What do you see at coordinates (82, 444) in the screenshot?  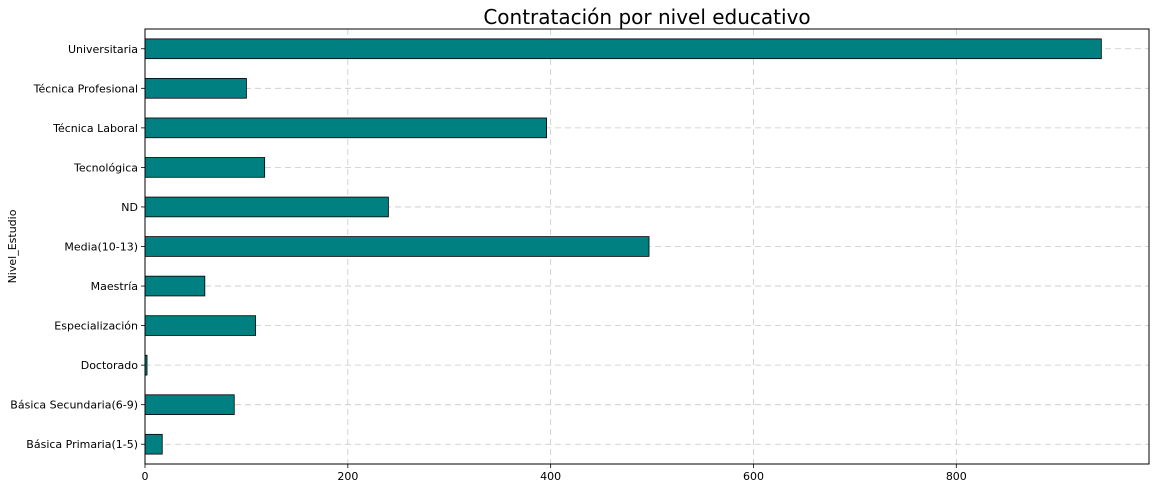 I see `y-tick-label: Básica Primaria(1-5)` at bounding box center [82, 444].